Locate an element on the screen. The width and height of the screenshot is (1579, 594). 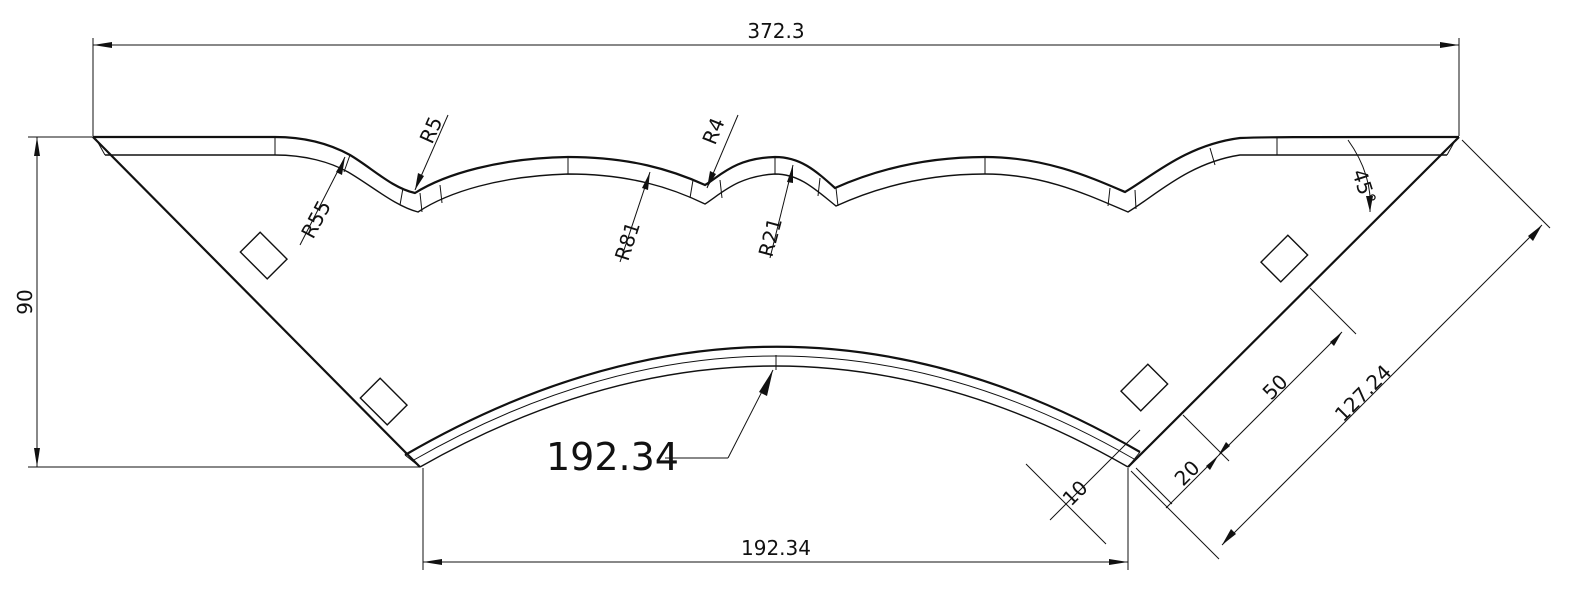
radius-r4-label: R4 is located at coordinates (713, 131).